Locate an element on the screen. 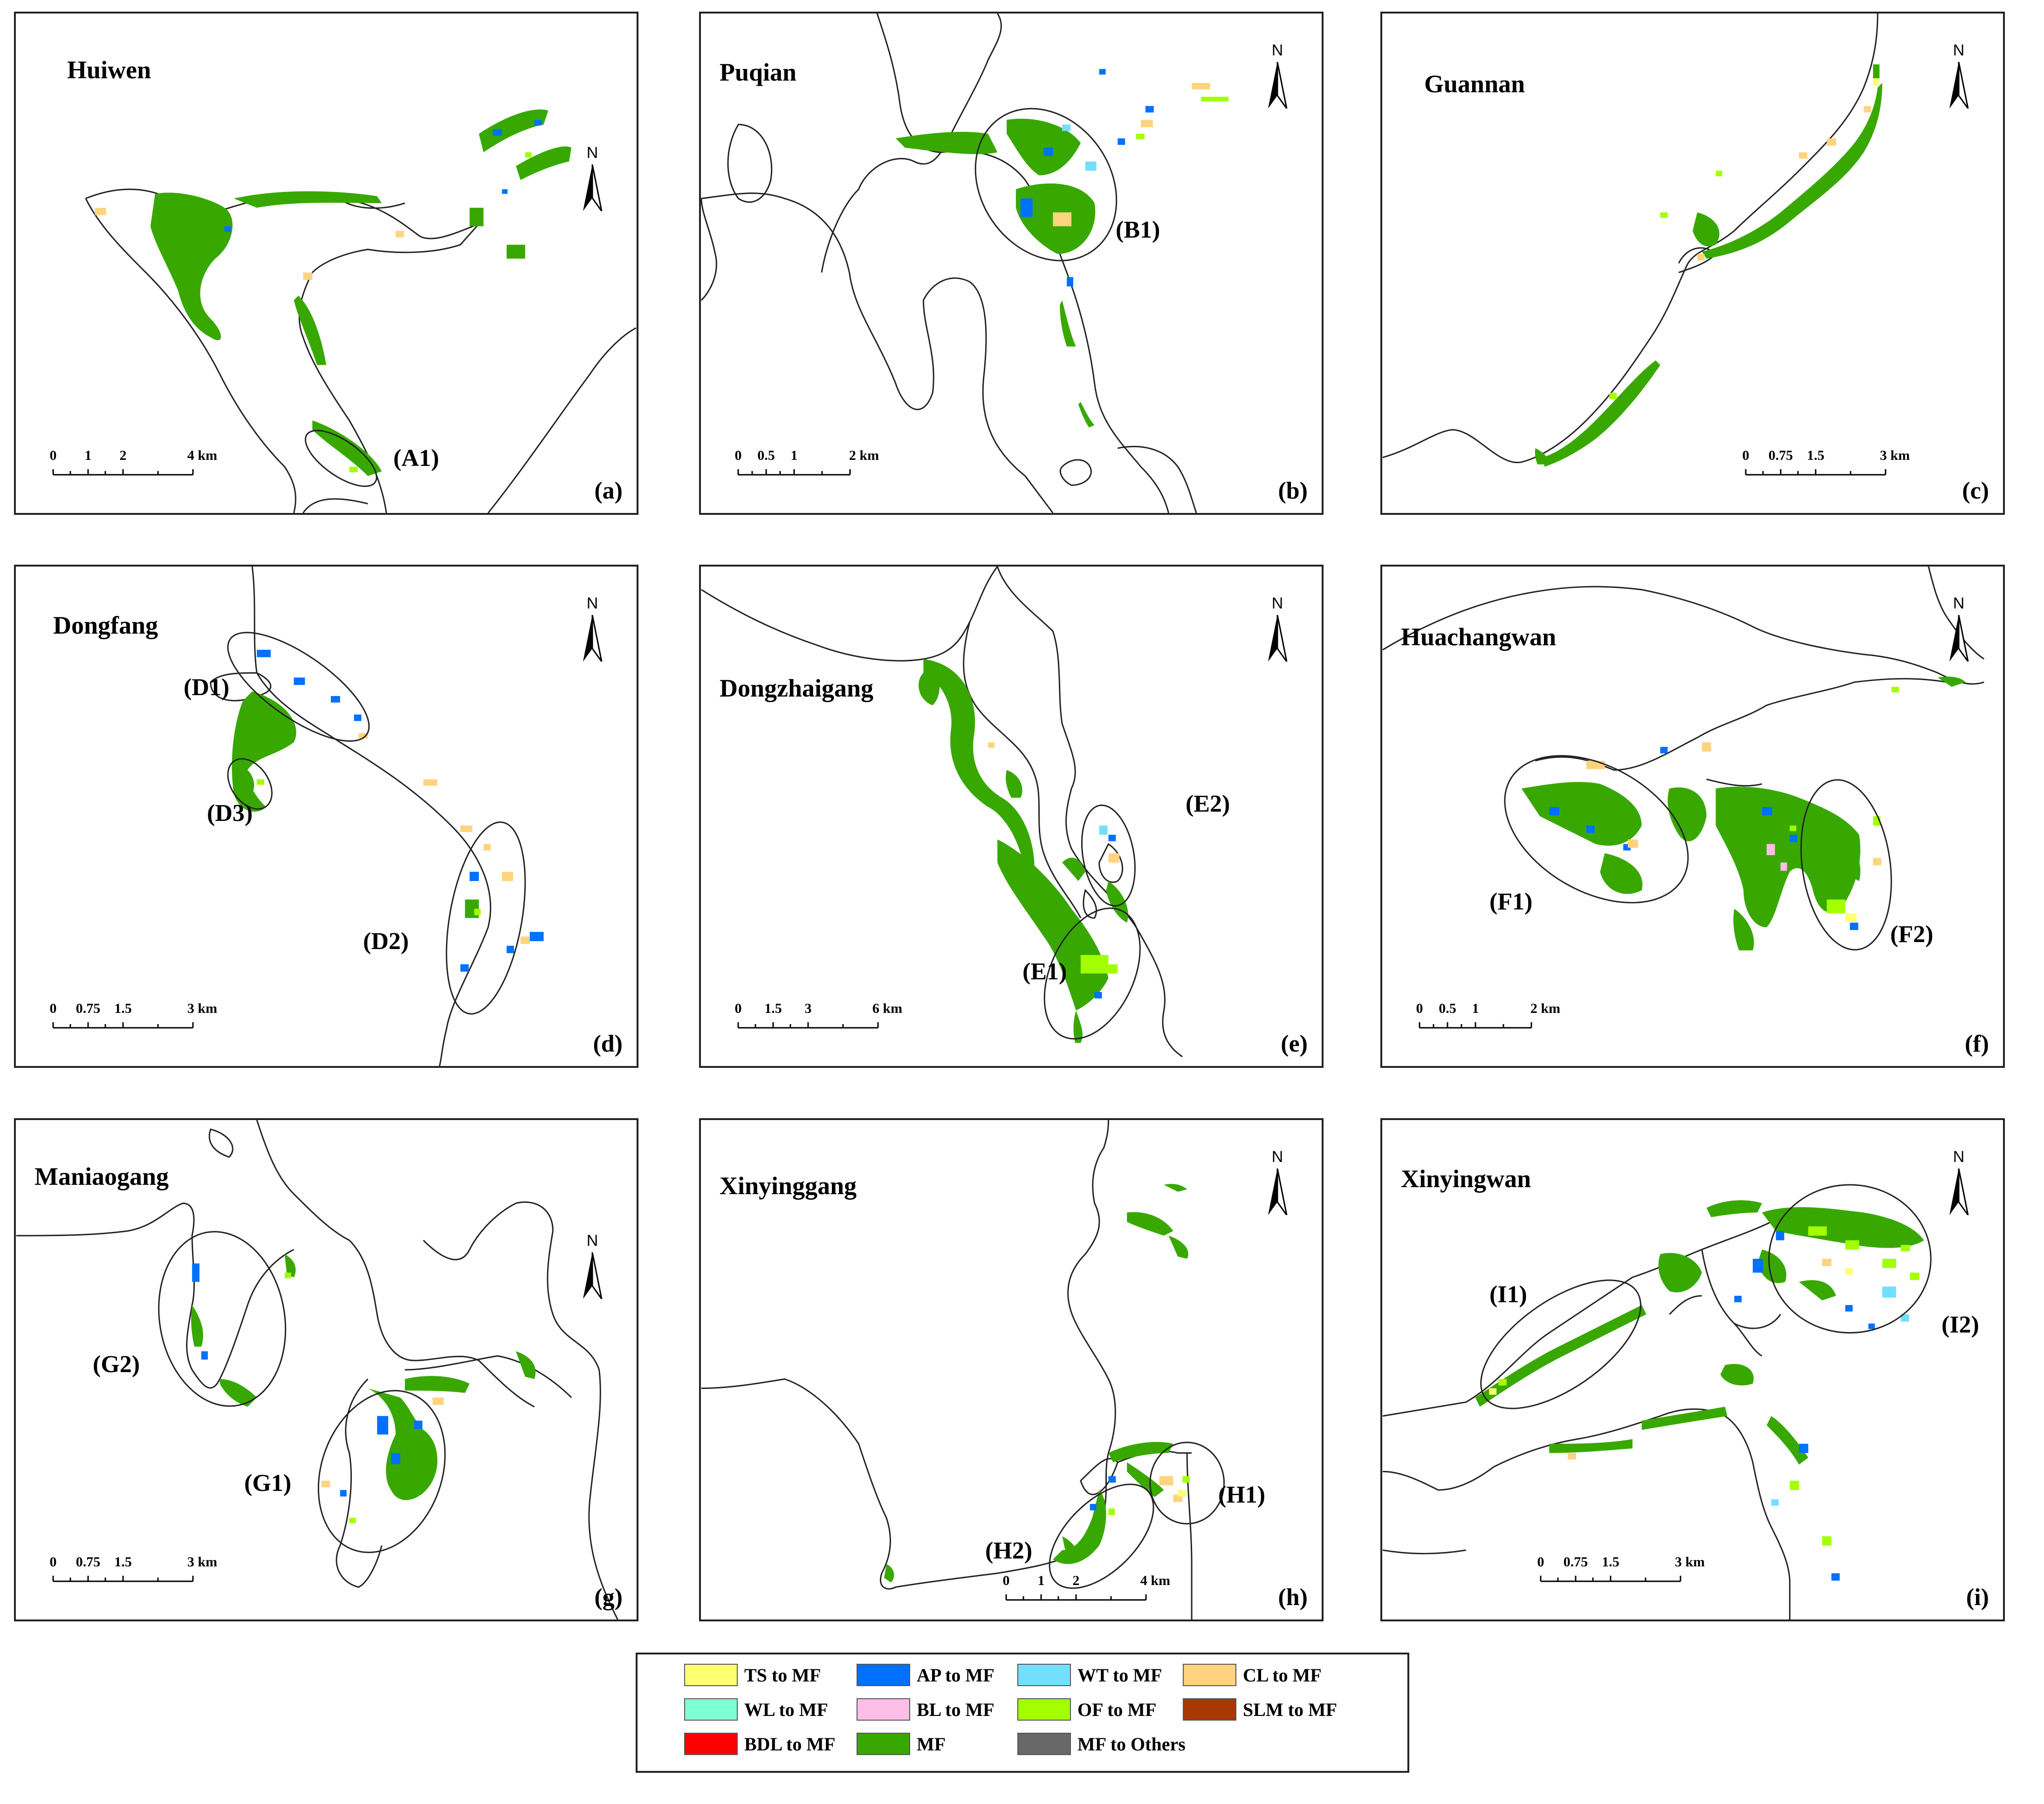  site-name: Dongzhaigang is located at coordinates (797, 688).